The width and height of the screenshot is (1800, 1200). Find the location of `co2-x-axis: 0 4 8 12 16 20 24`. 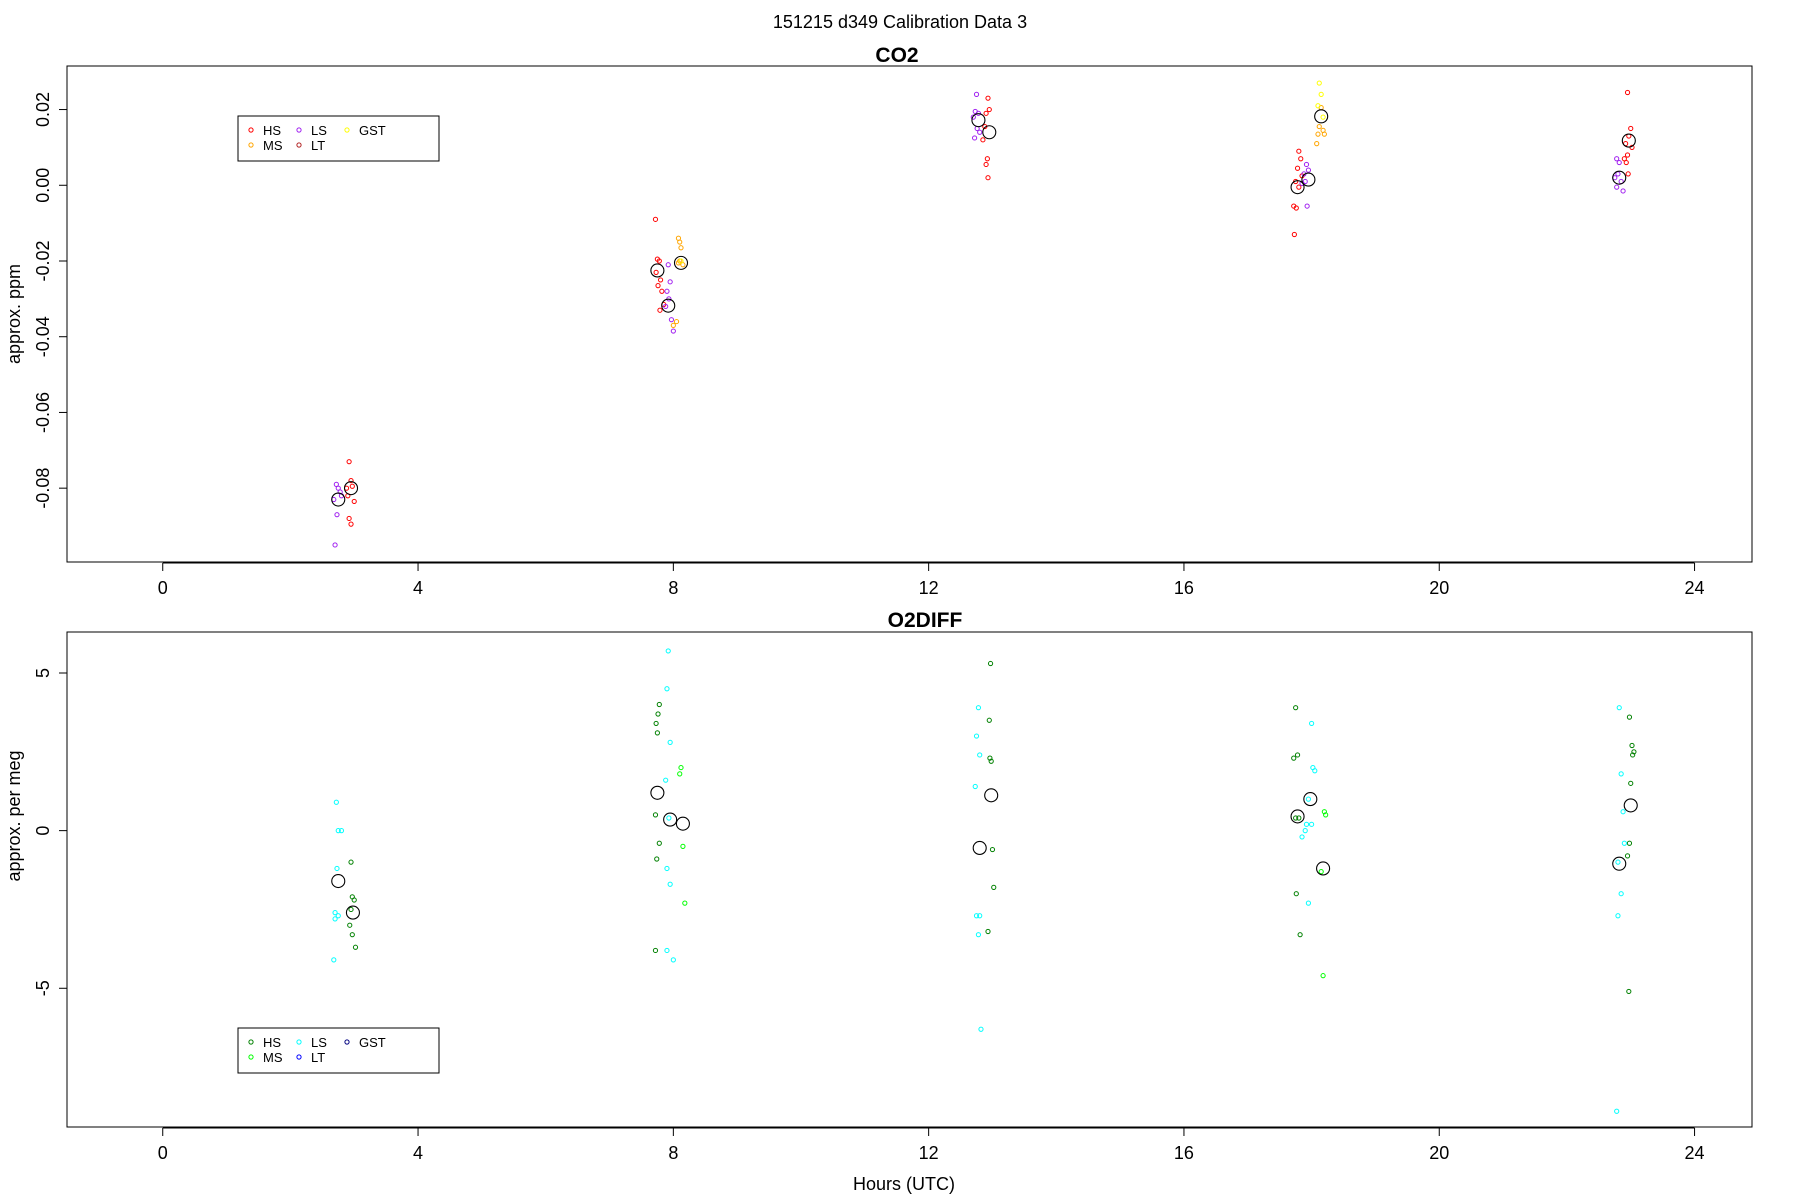

co2-x-axis: 0 4 8 12 16 20 24 is located at coordinates (931, 580).